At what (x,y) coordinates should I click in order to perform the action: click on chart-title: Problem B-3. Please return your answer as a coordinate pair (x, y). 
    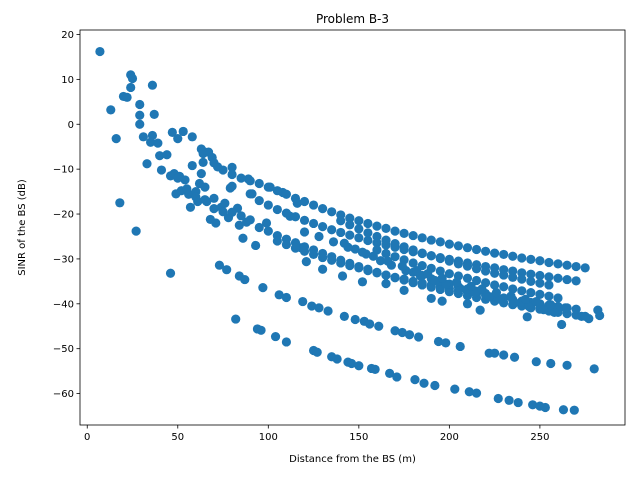
    Looking at the image, I should click on (352, 19).